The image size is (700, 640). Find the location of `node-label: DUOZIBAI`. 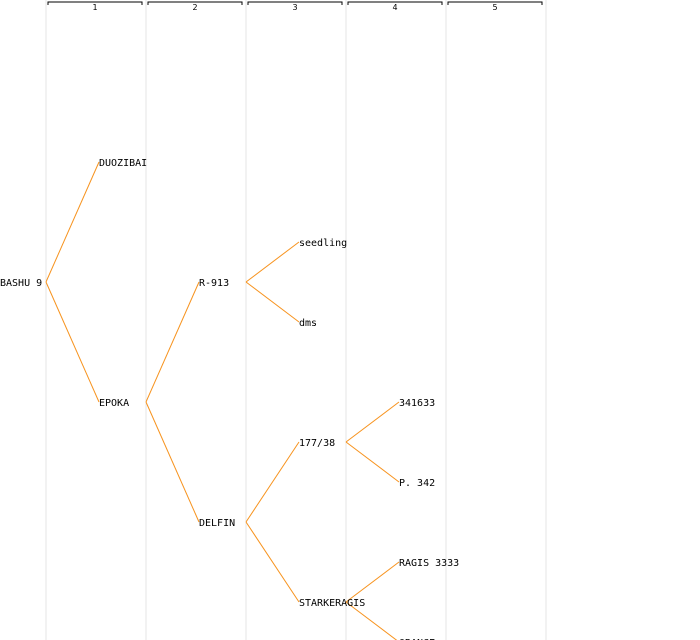

node-label: DUOZIBAI is located at coordinates (123, 163).